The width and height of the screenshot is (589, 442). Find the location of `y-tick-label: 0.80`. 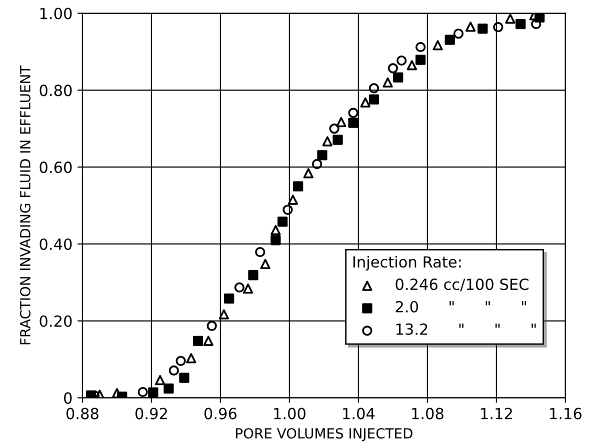

y-tick-label: 0.80 is located at coordinates (56, 90).